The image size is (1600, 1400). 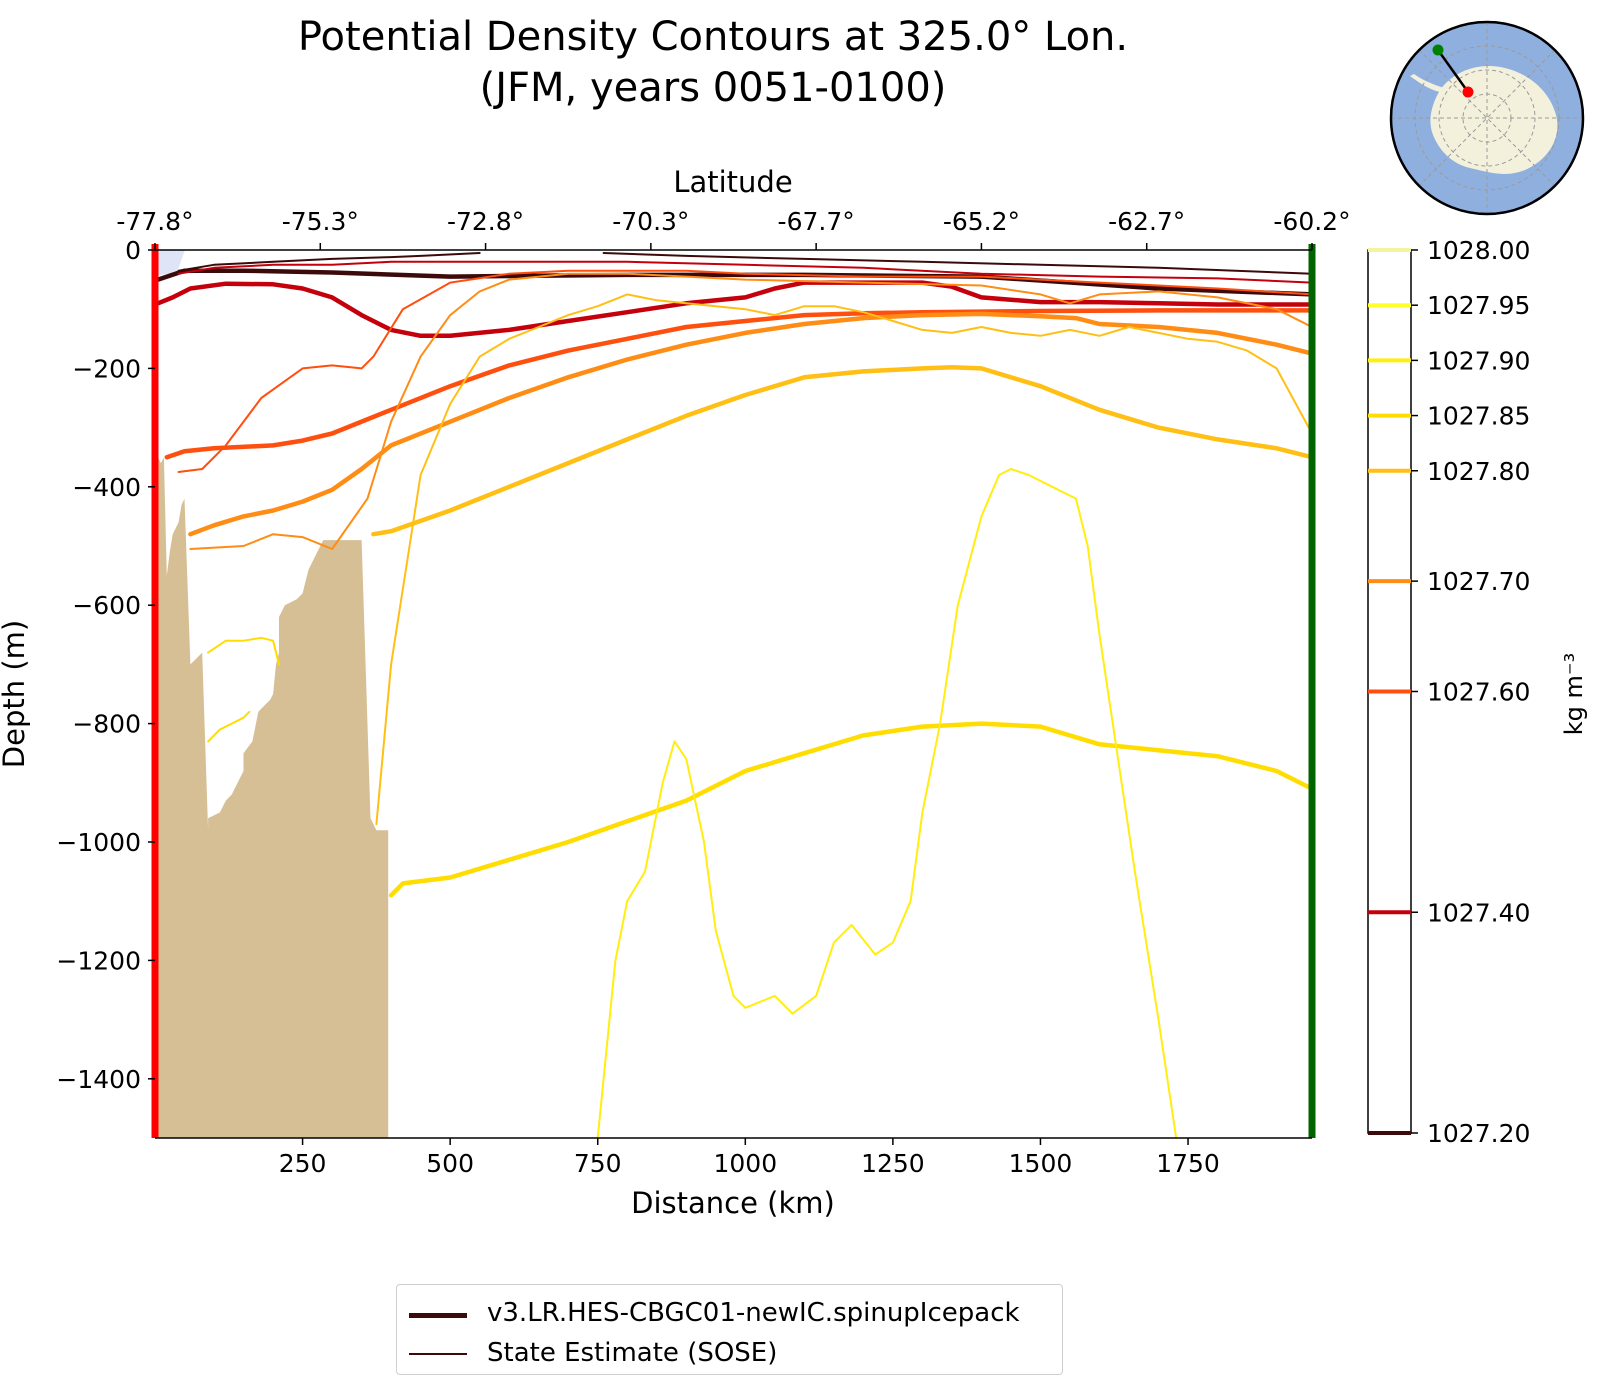 I want to click on y-tick-label: −1000, so click(x=98, y=842).